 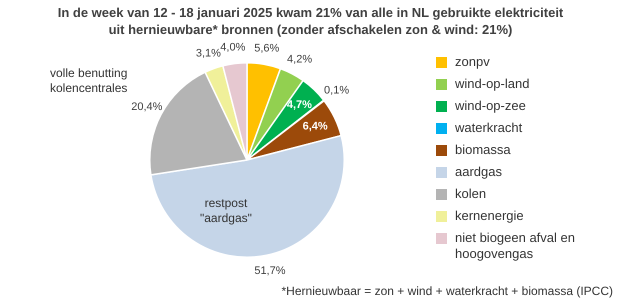 I want to click on legend-label: kolen, so click(x=470, y=194).